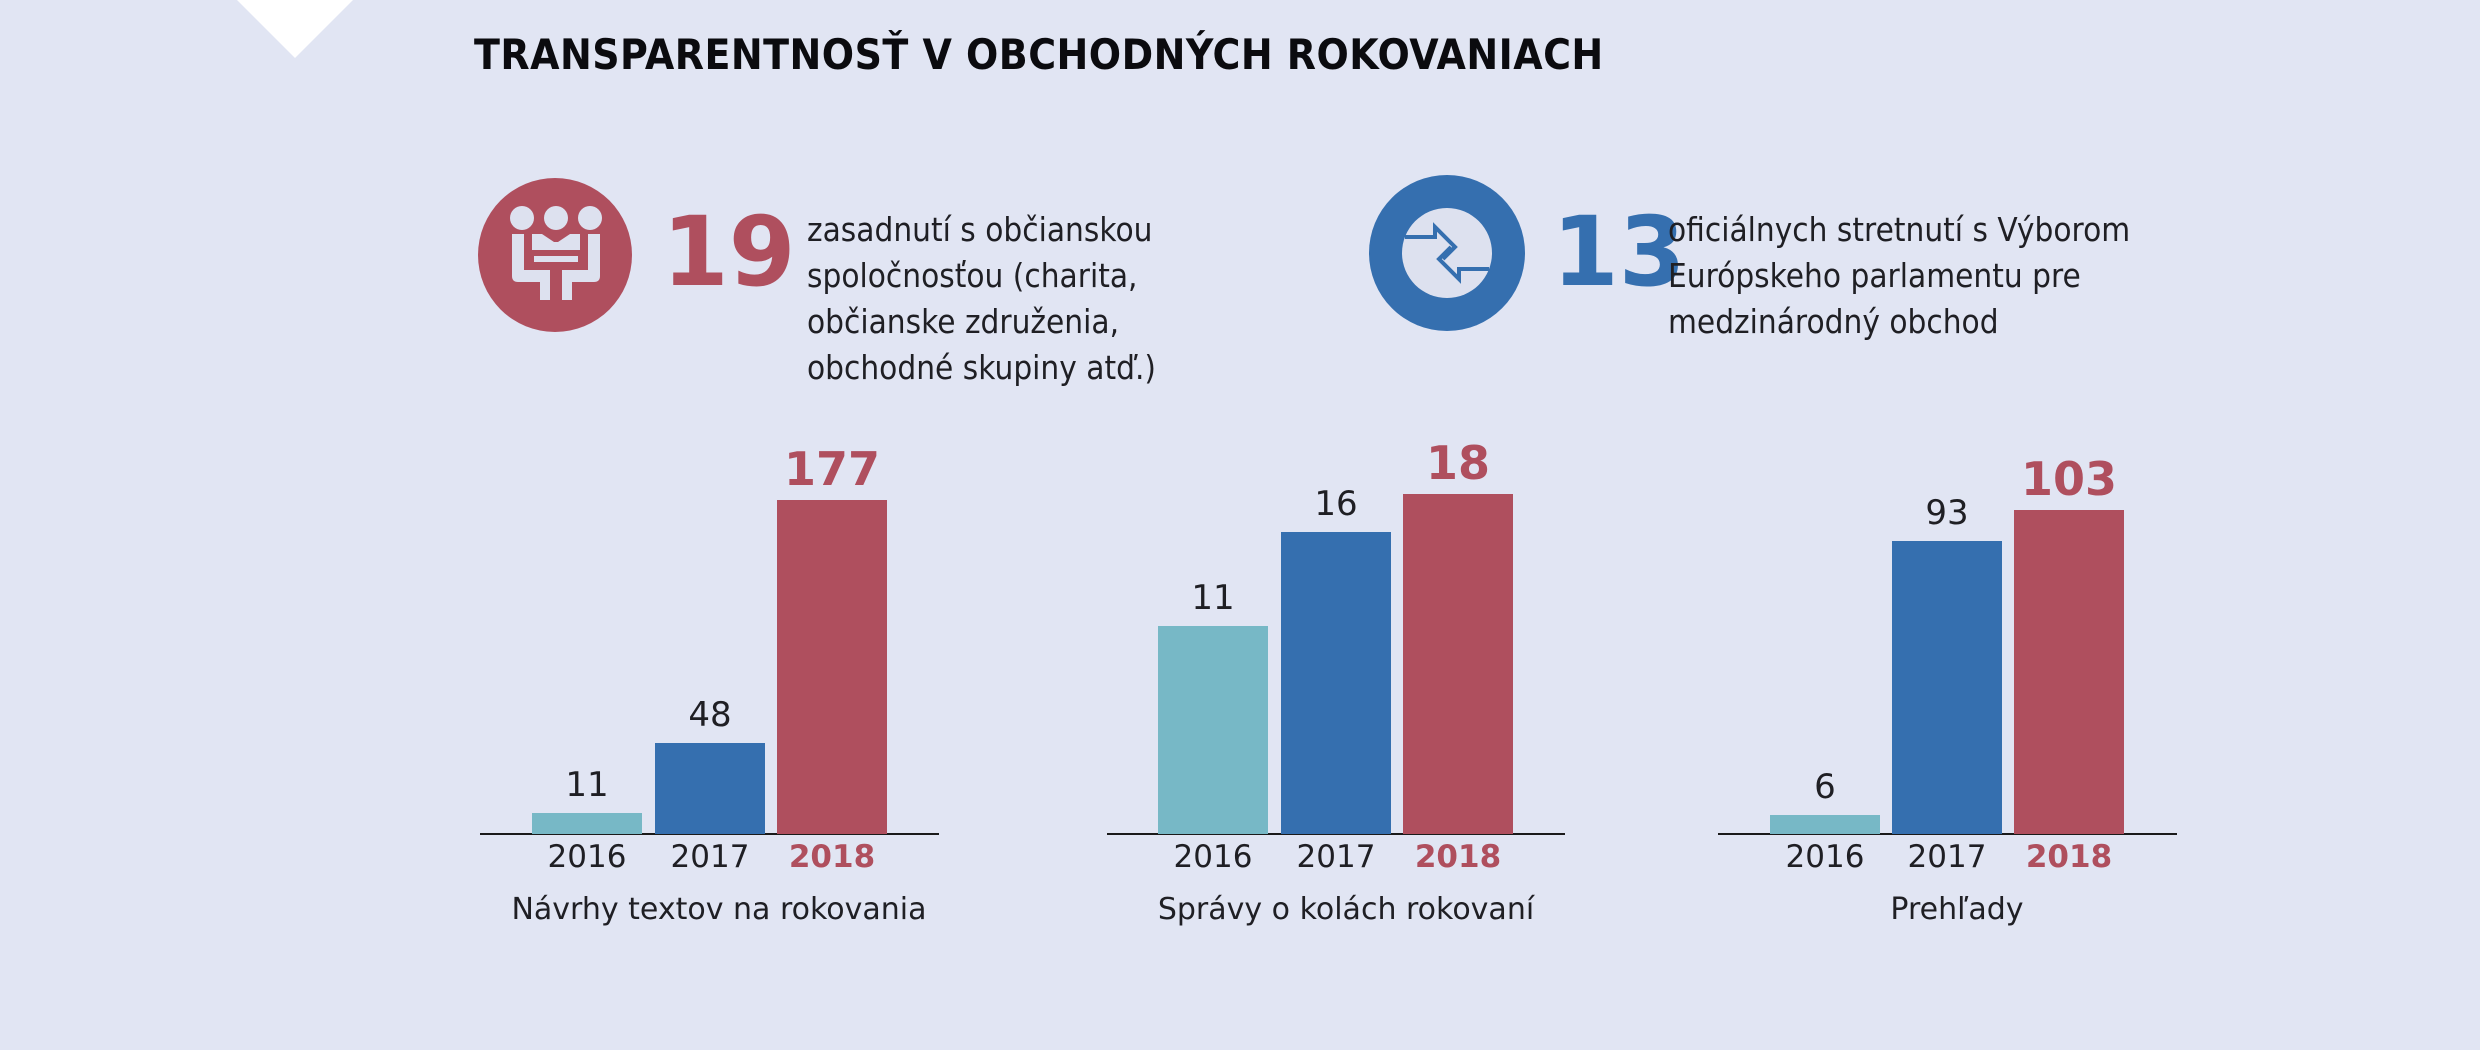  What do you see at coordinates (729, 252) in the screenshot?
I see `stat-number: 19` at bounding box center [729, 252].